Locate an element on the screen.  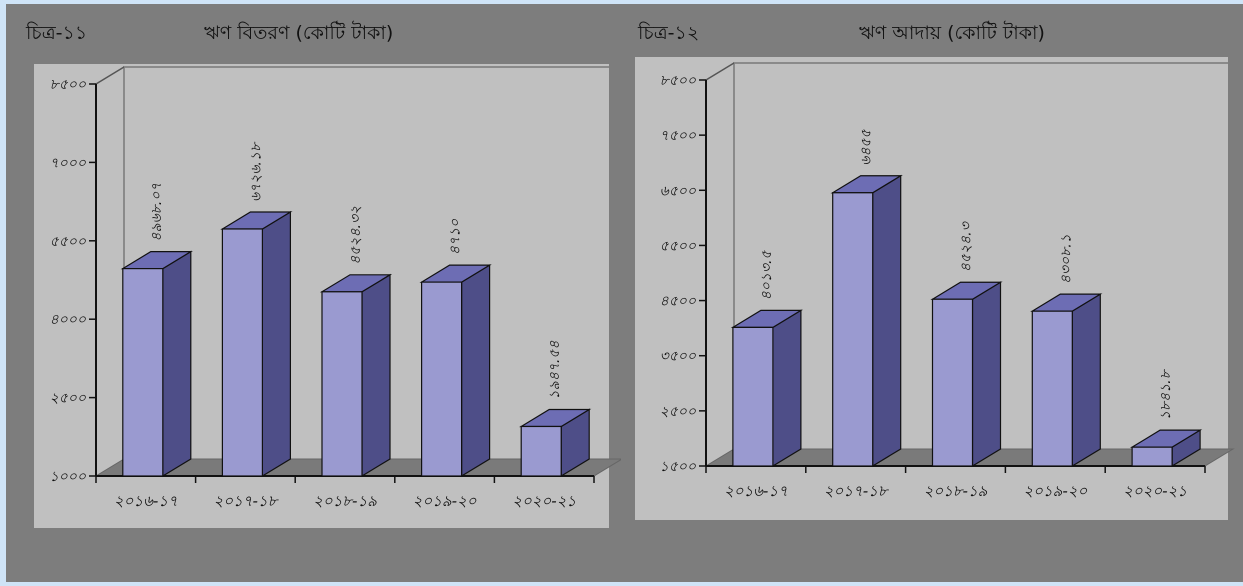
y-tick-label: ৬৫০০ is located at coordinates (678, 191).